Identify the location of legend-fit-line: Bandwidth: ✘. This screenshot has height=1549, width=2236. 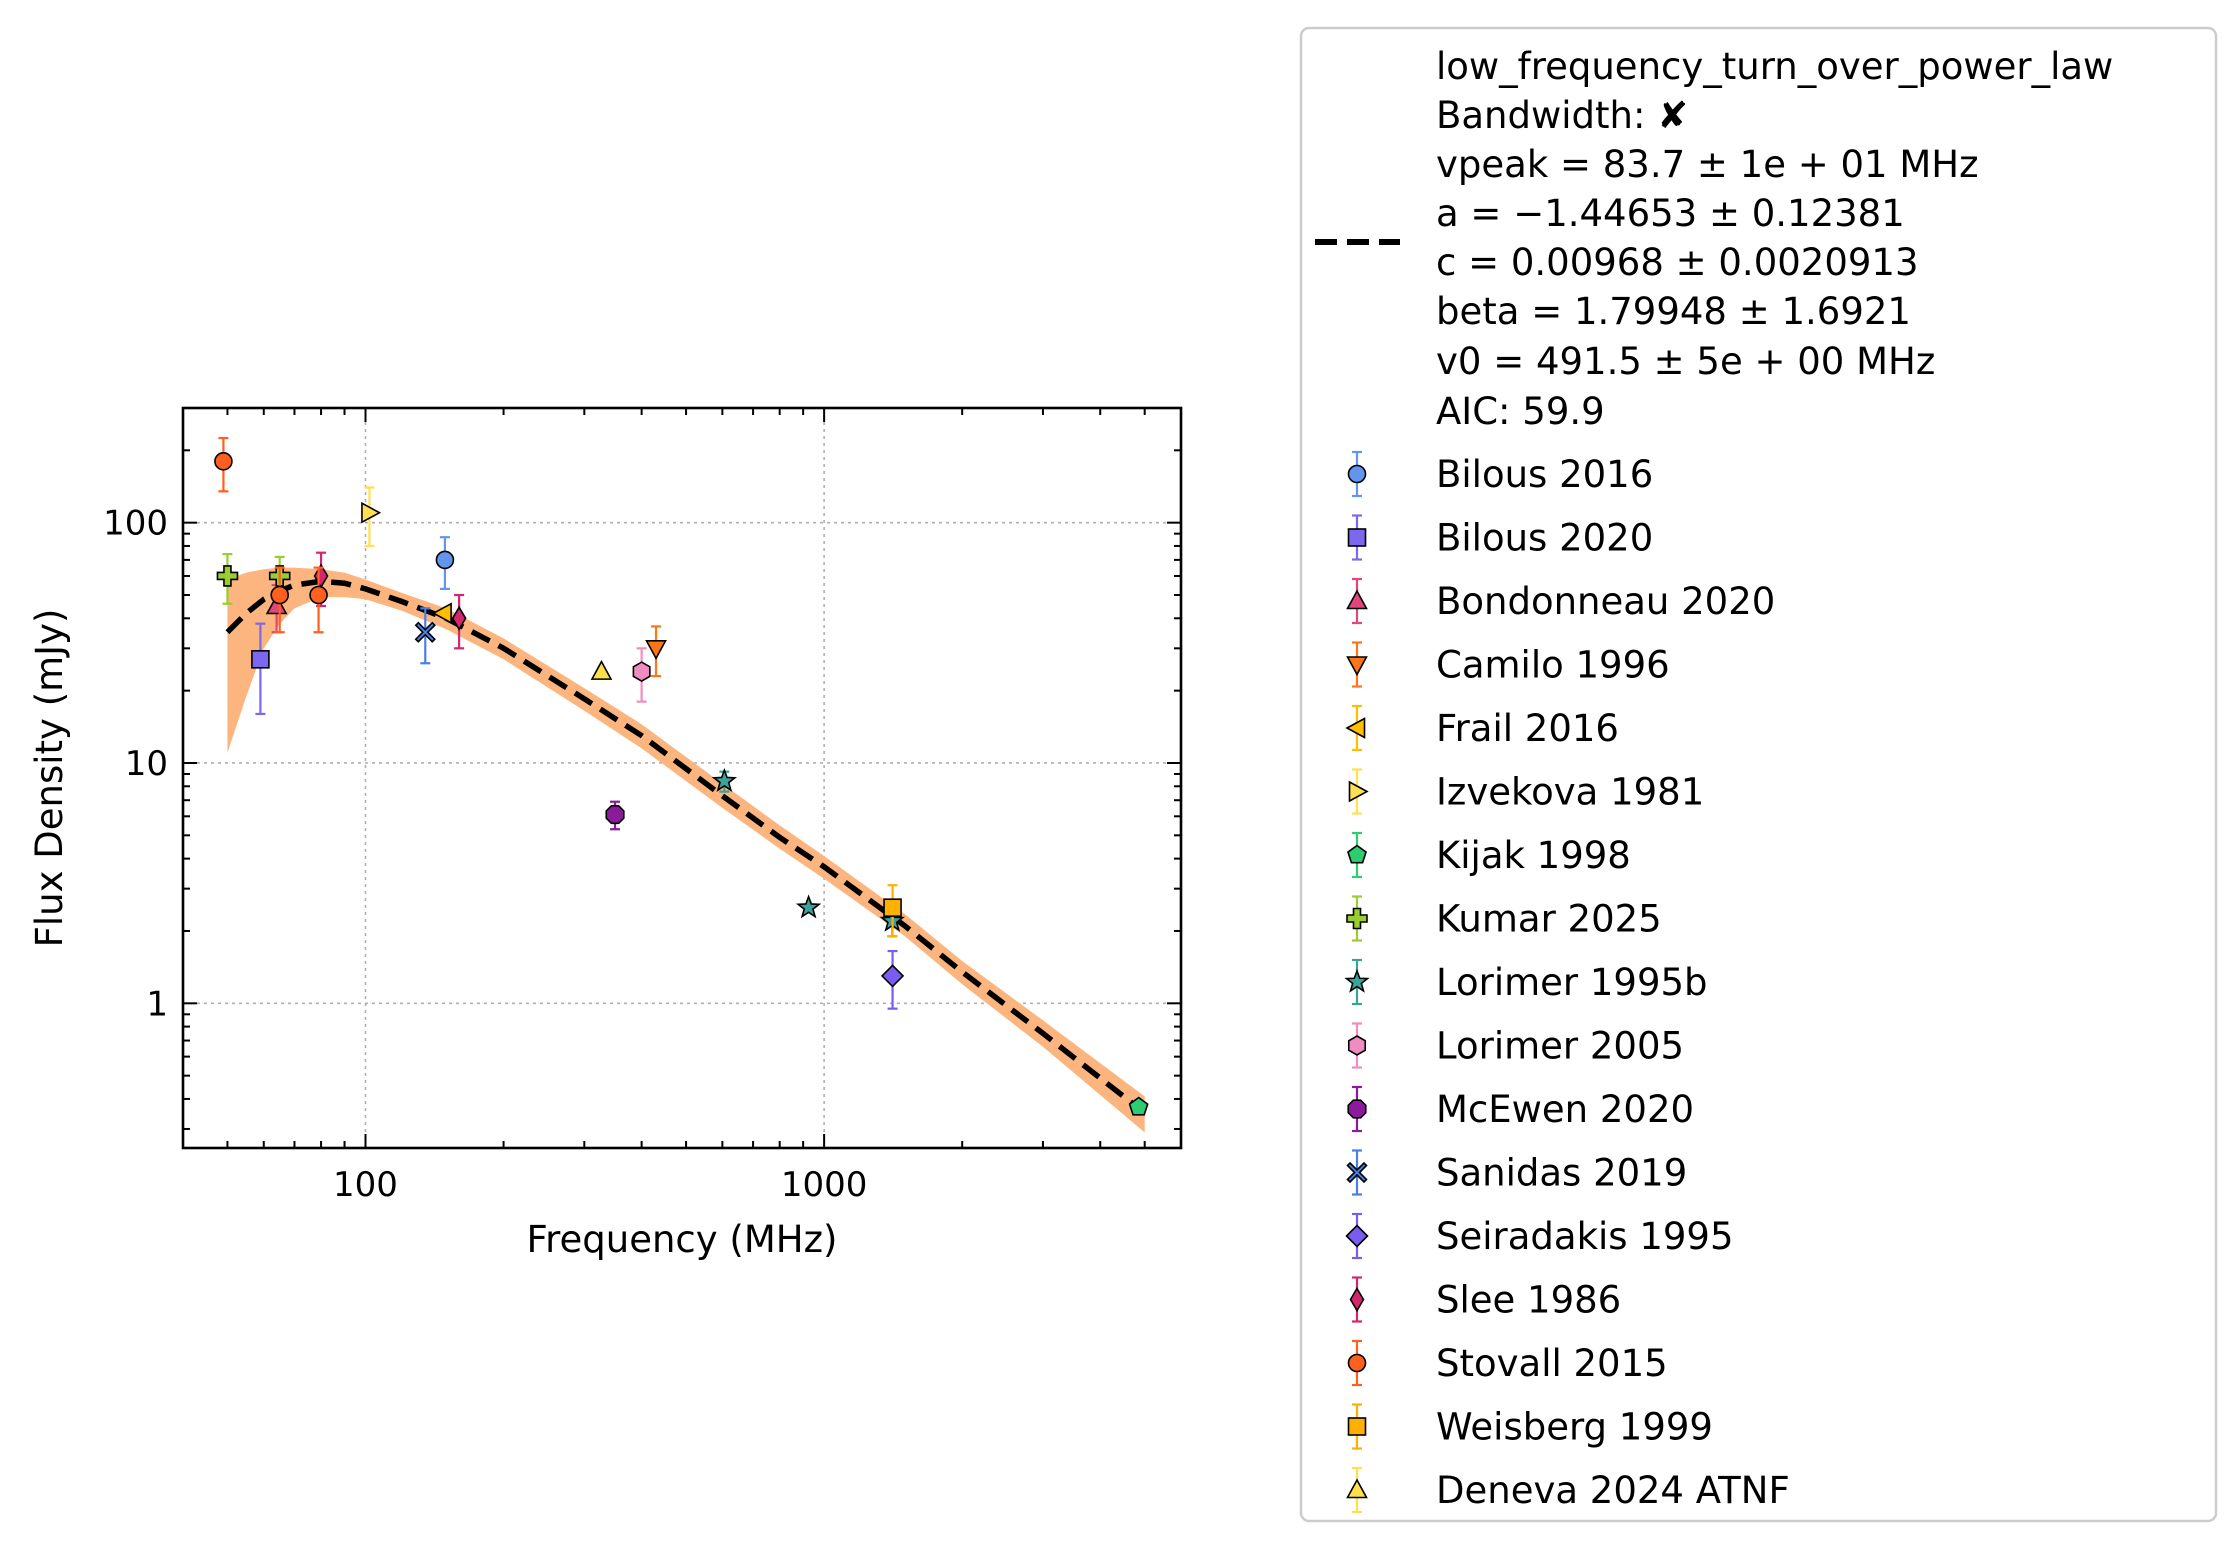
(1562, 115).